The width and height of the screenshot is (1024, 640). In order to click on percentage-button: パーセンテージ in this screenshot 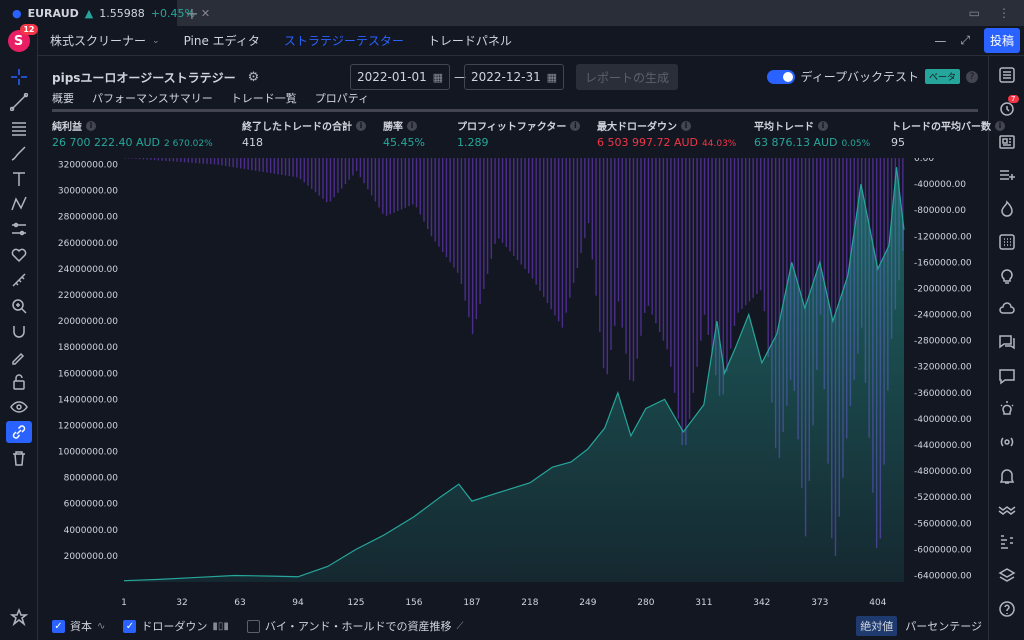, I will do `click(943, 626)`.